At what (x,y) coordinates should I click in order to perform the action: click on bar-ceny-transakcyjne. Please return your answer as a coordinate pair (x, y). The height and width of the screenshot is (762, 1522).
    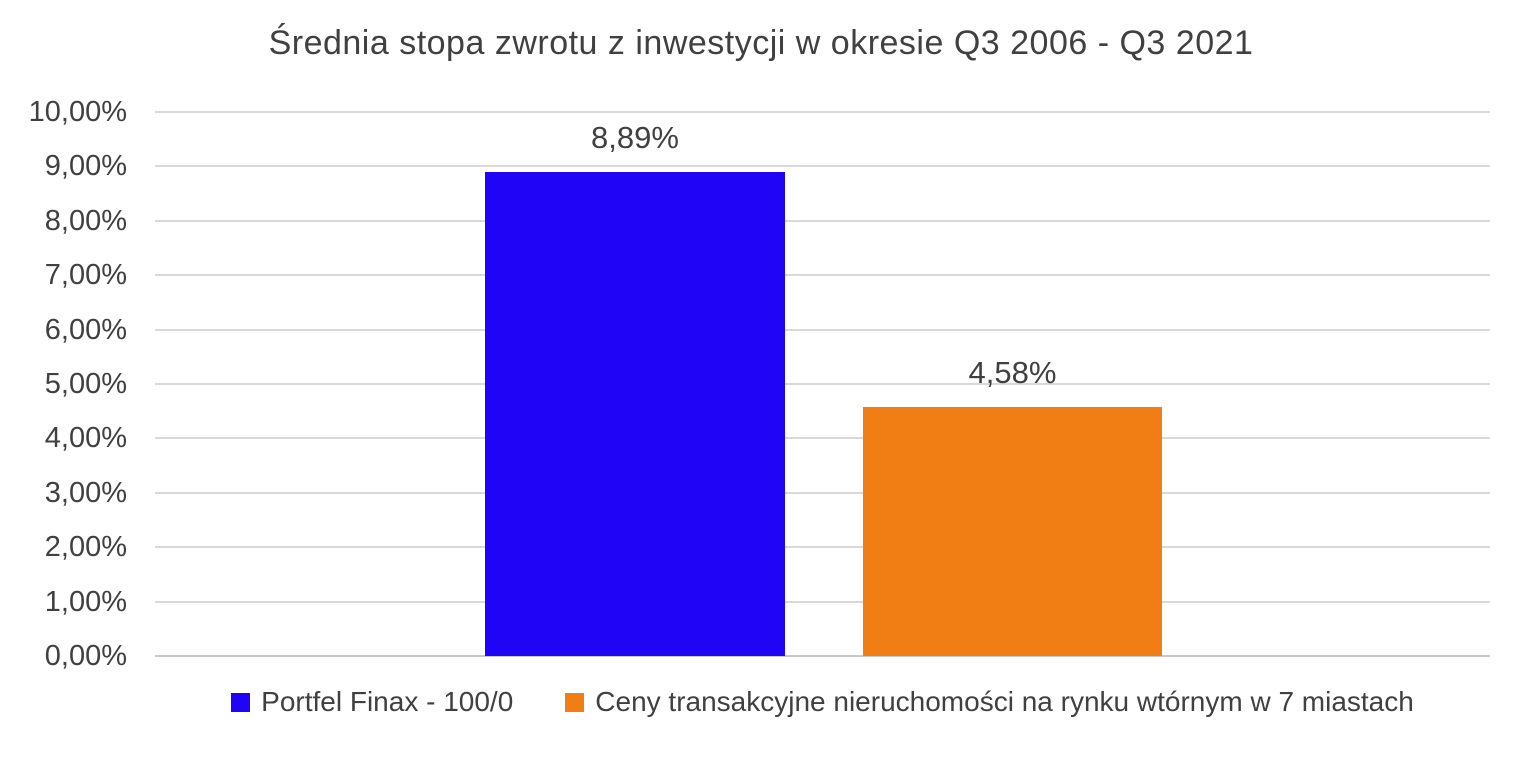
    Looking at the image, I should click on (1012, 531).